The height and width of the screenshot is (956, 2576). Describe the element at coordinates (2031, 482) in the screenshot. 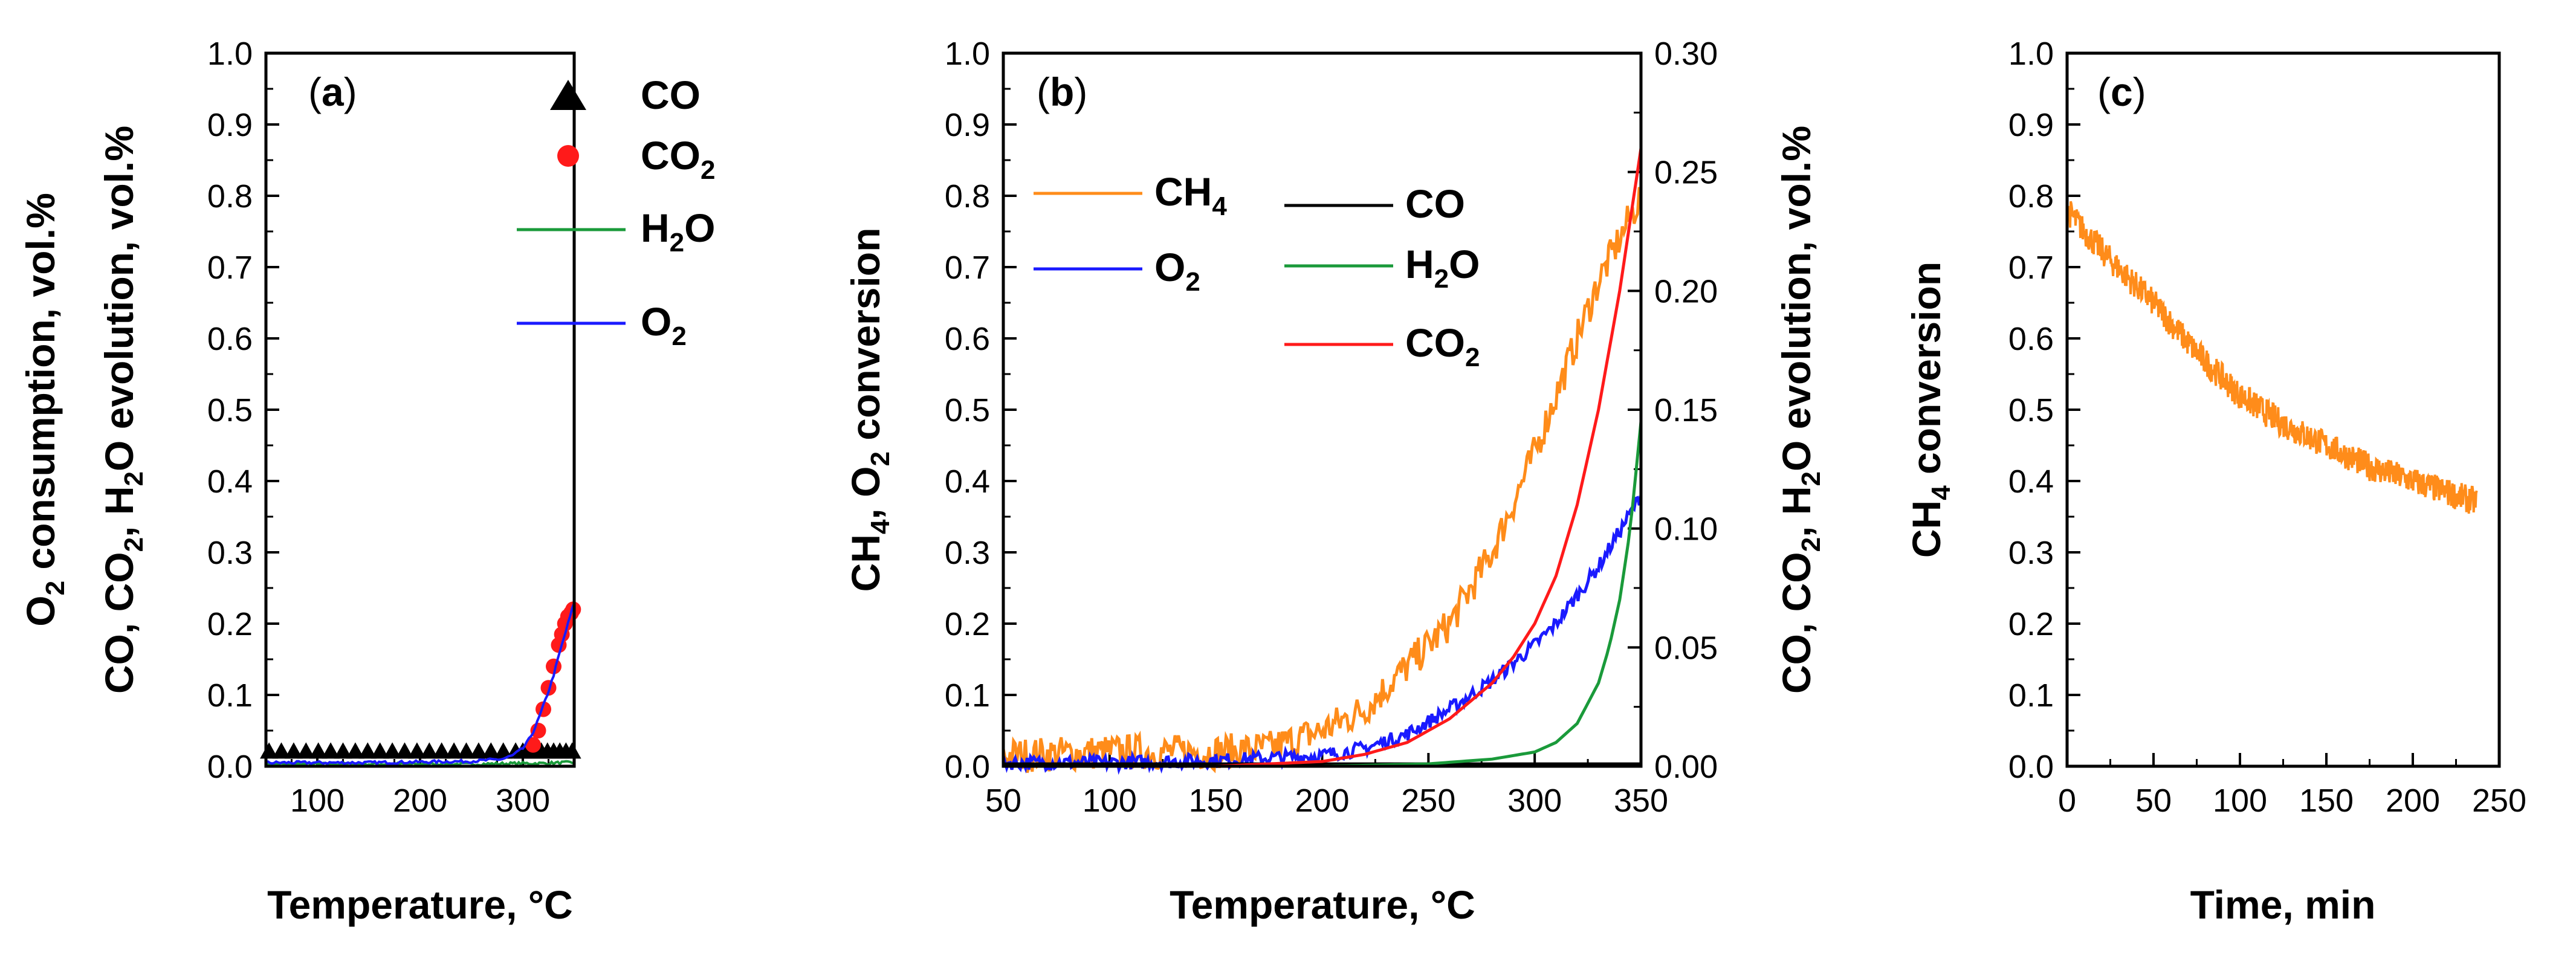

I see `panel-c-ytick-label: 0.4` at that location.